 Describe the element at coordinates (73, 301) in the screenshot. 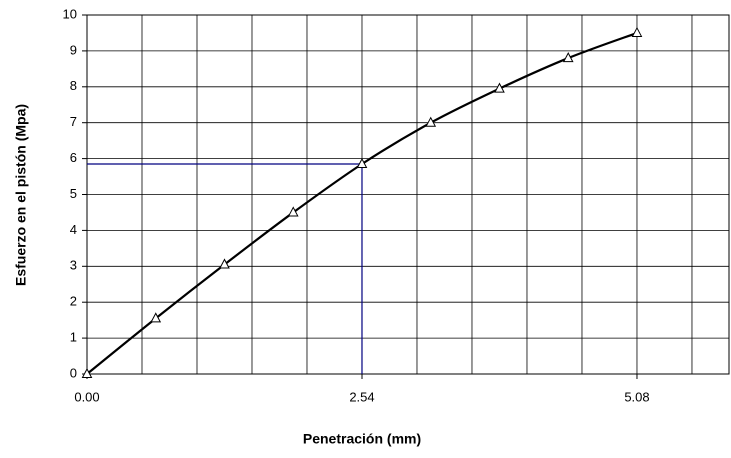

I see `y-tick-label: 2` at that location.